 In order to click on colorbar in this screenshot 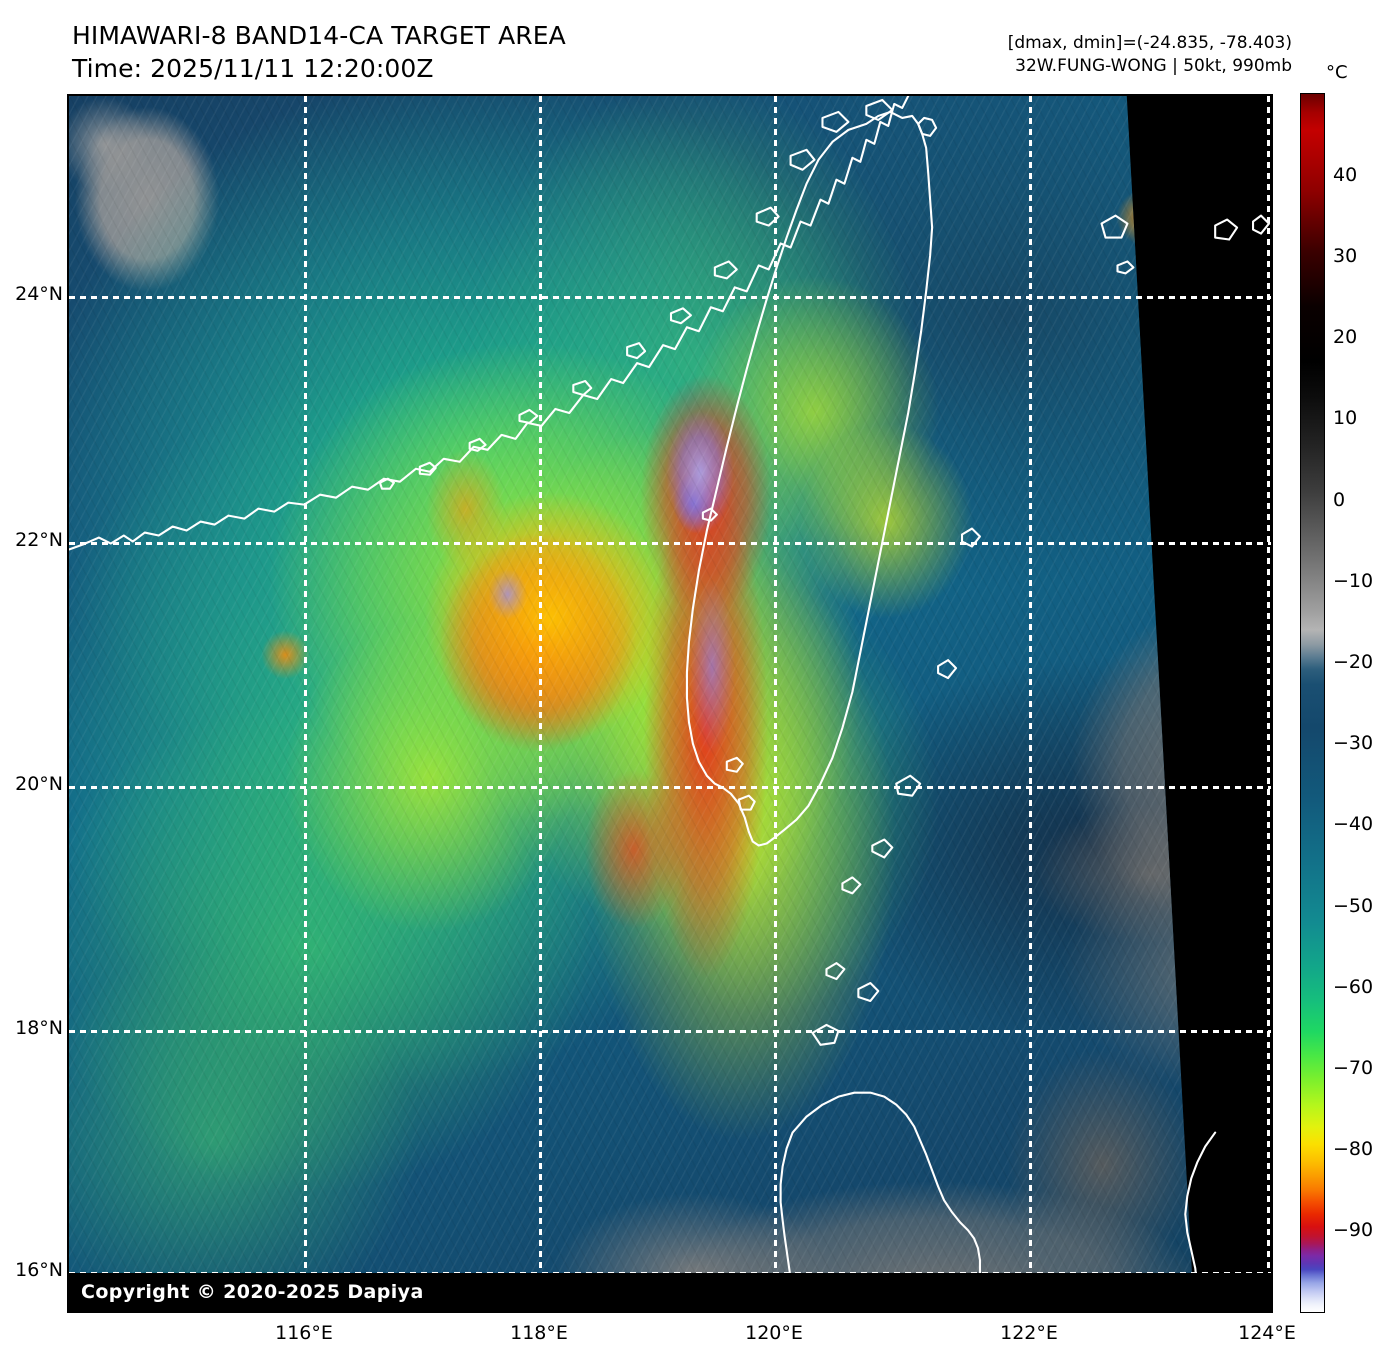, I will do `click(1312, 703)`.